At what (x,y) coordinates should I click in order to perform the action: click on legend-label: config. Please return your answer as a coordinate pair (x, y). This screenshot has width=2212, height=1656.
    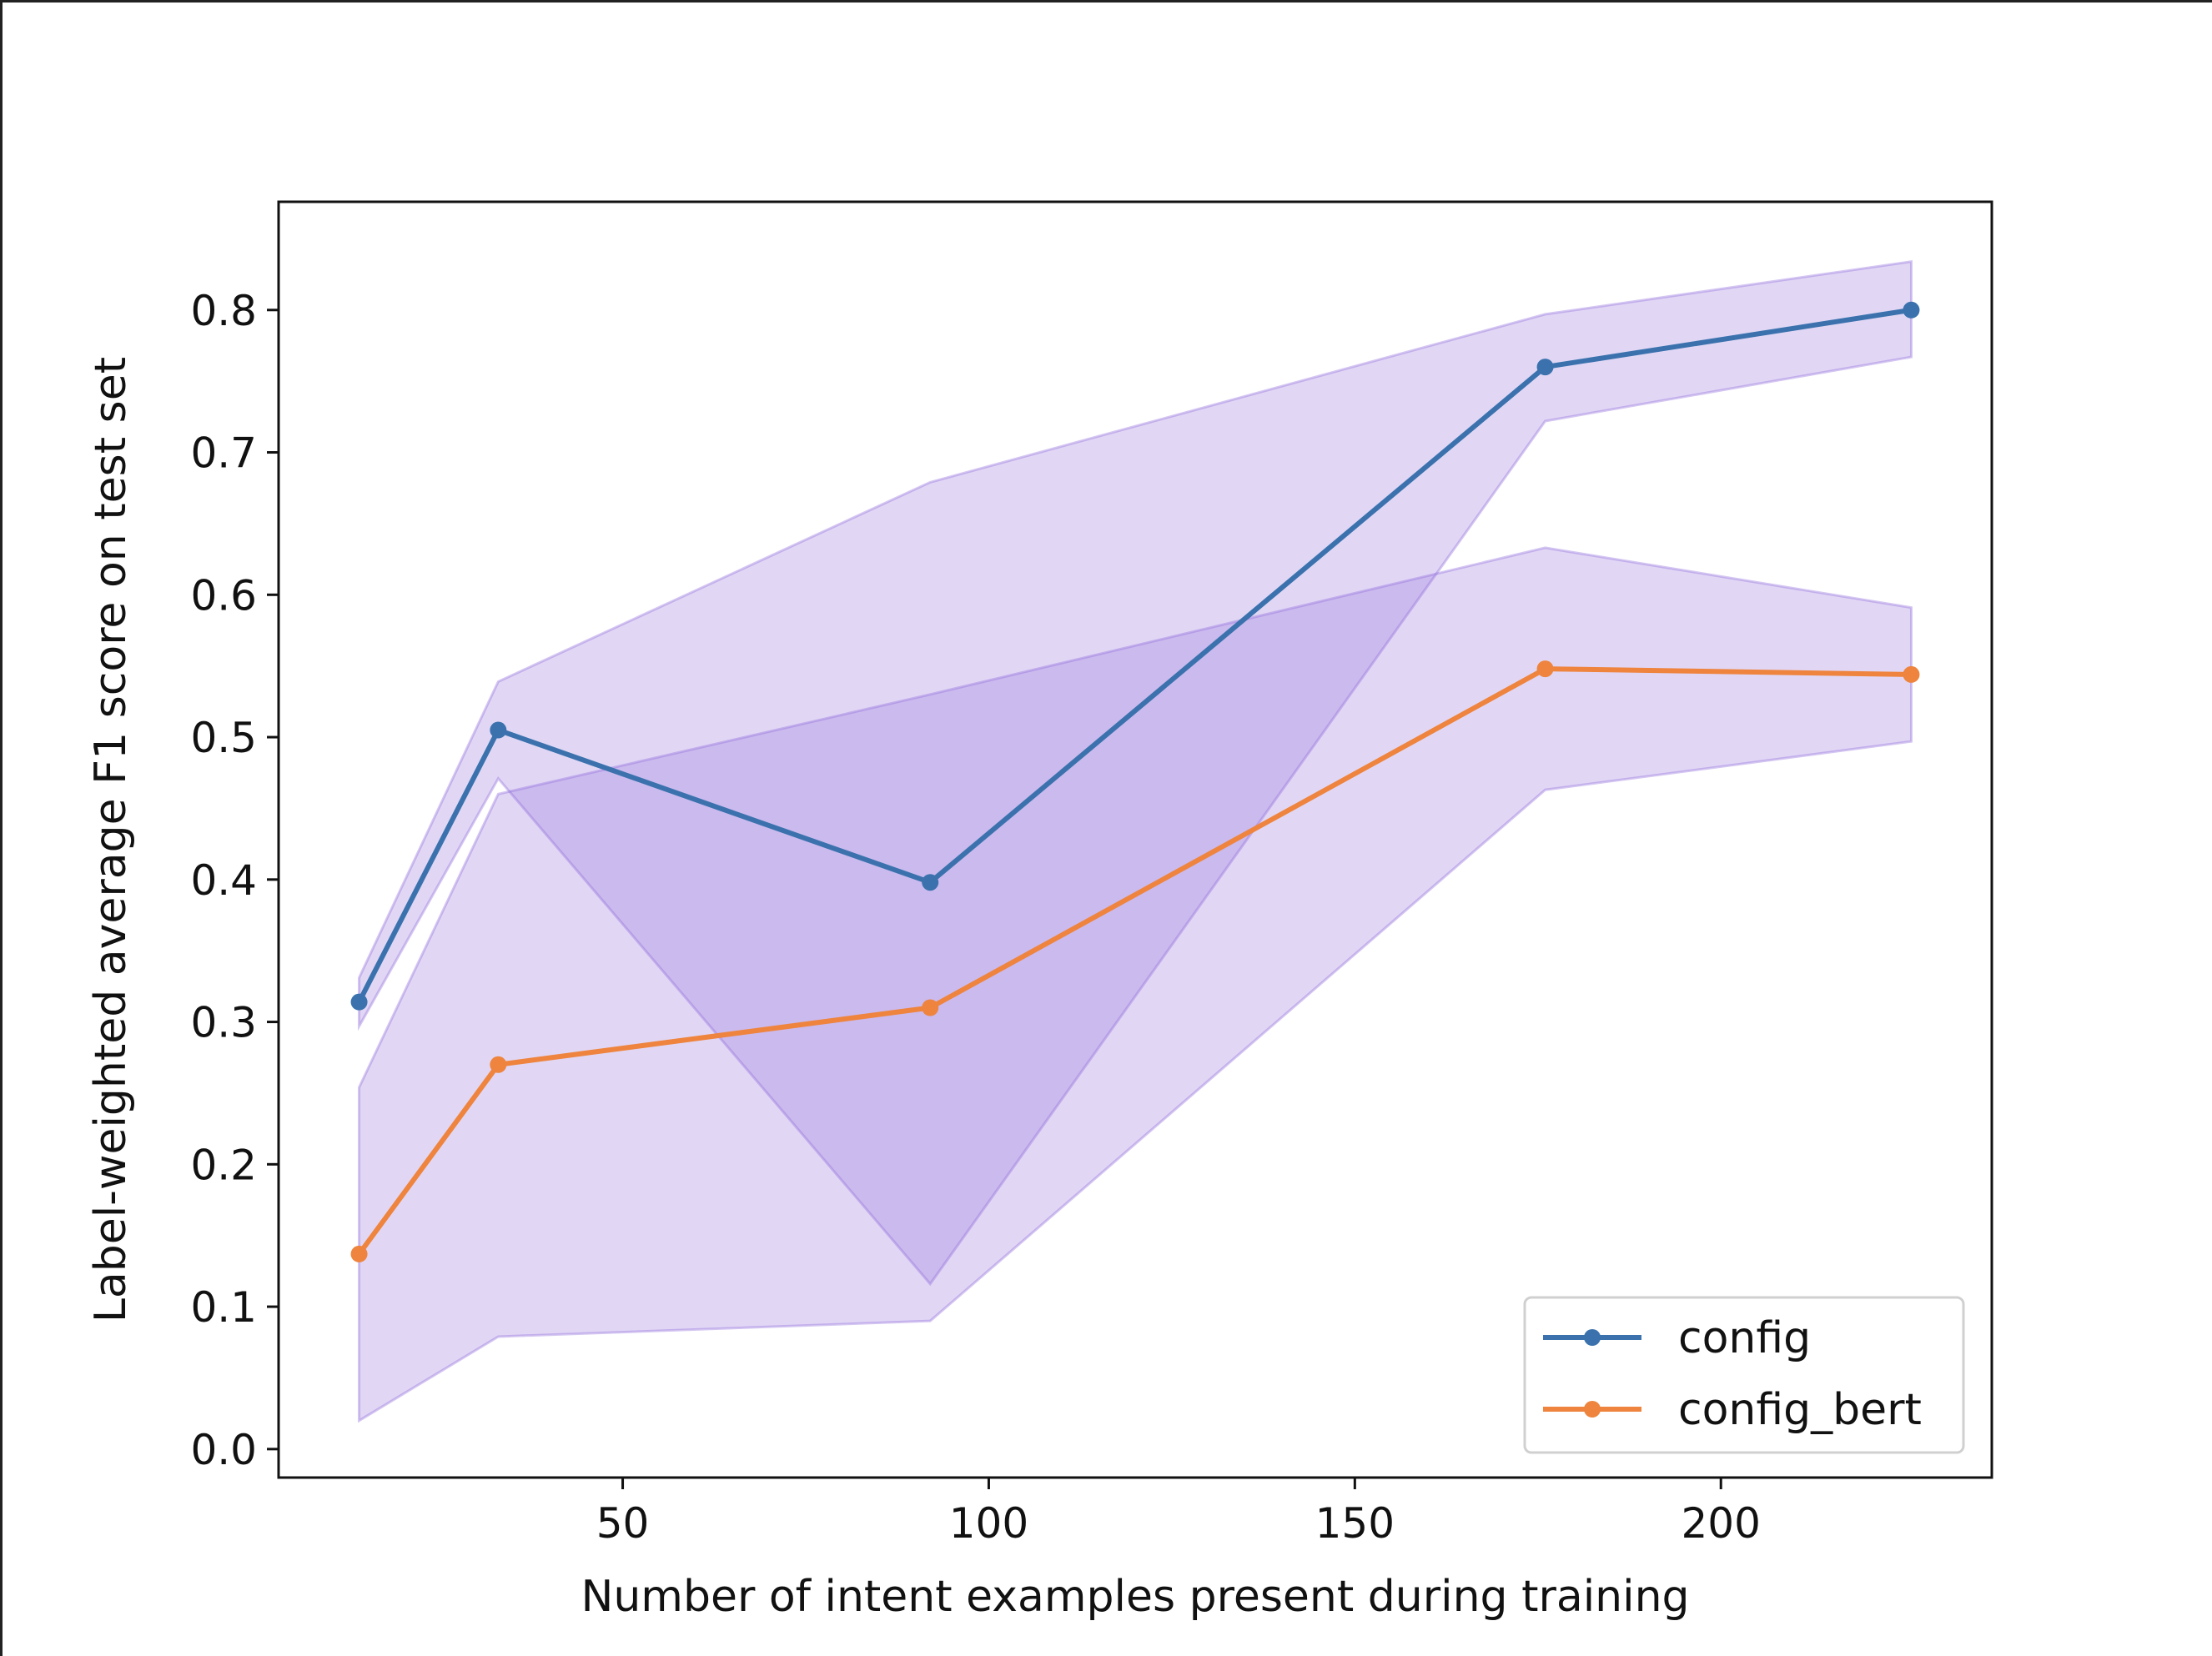
    Looking at the image, I should click on (1744, 1338).